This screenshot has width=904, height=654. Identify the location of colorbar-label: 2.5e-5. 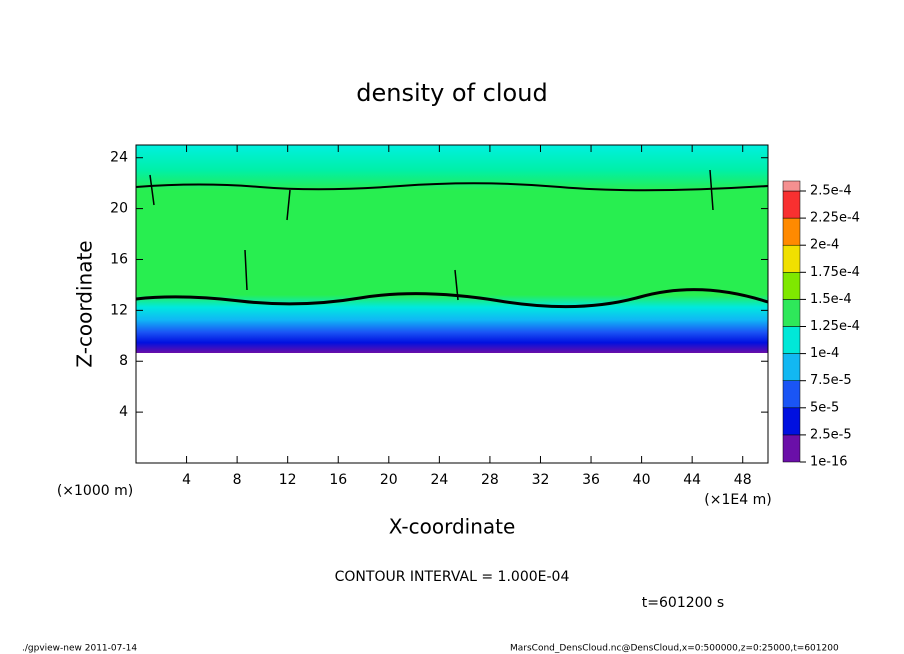
(831, 434).